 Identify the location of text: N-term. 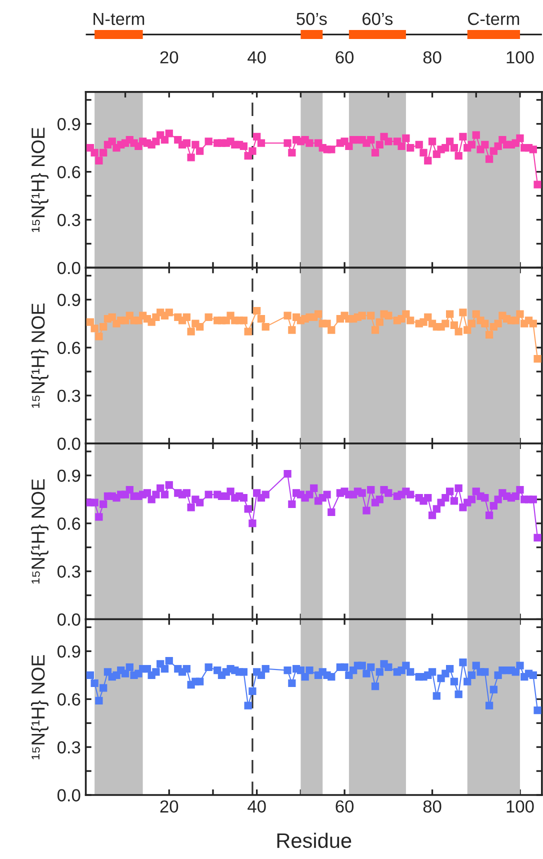
(119, 19).